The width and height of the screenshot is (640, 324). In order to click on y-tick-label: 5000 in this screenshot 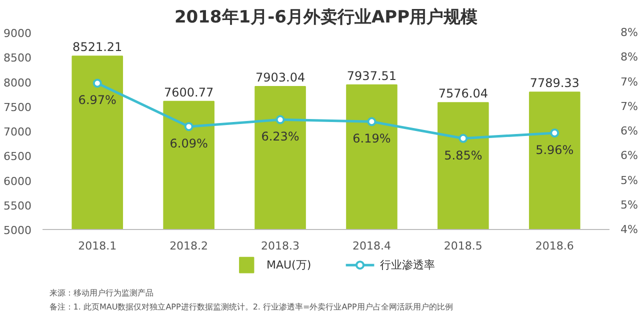, I will do `click(18, 230)`.